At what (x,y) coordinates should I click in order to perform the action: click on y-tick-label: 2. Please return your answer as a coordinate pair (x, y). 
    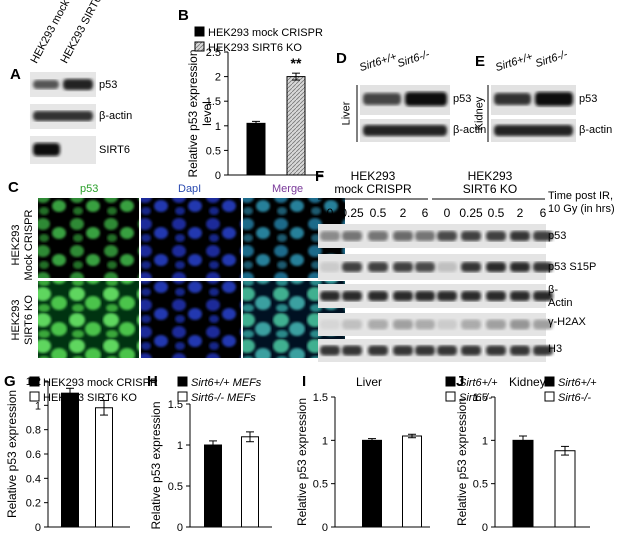
    Looking at the image, I should click on (218, 78).